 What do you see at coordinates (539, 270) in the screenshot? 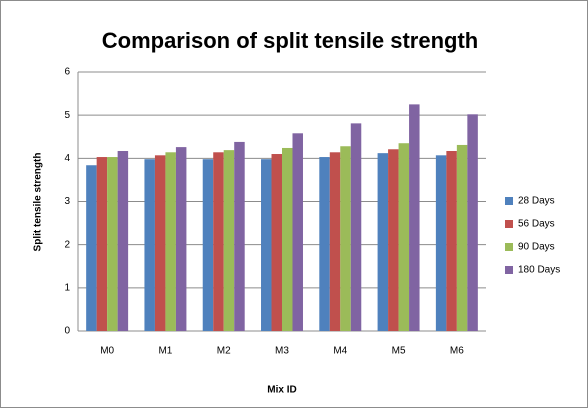
I see `legend-label: 180 Days` at bounding box center [539, 270].